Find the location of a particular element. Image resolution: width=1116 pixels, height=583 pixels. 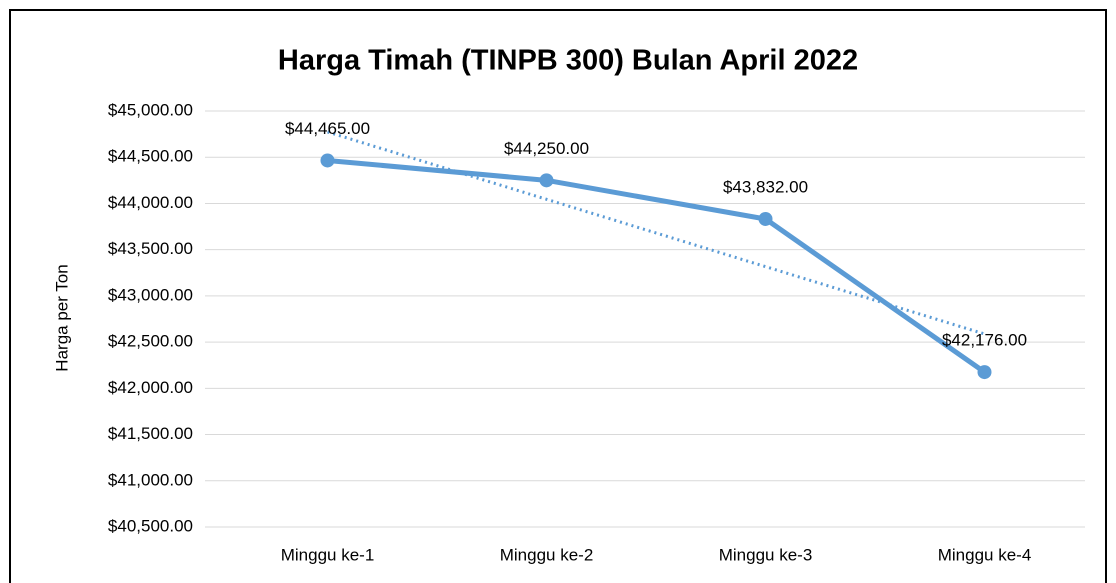

y-axis-label: Harga per Ton is located at coordinates (61, 317).